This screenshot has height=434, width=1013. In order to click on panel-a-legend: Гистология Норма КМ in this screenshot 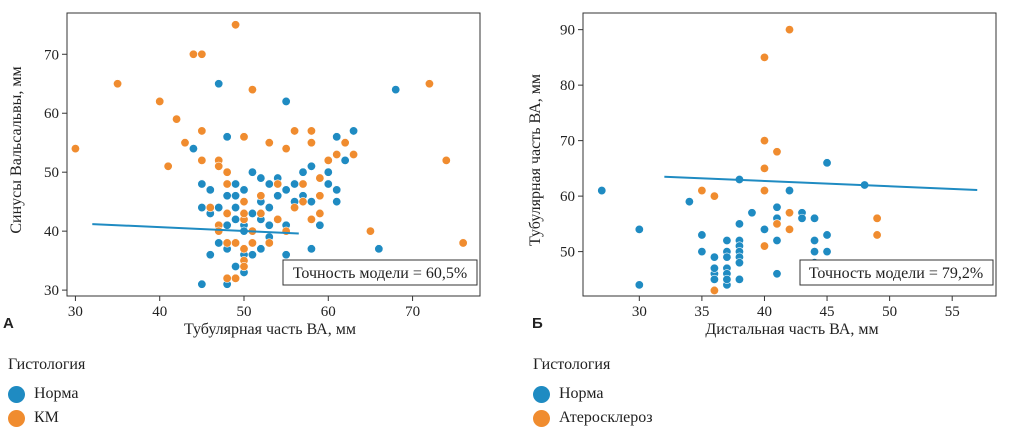, I will do `click(46, 393)`.